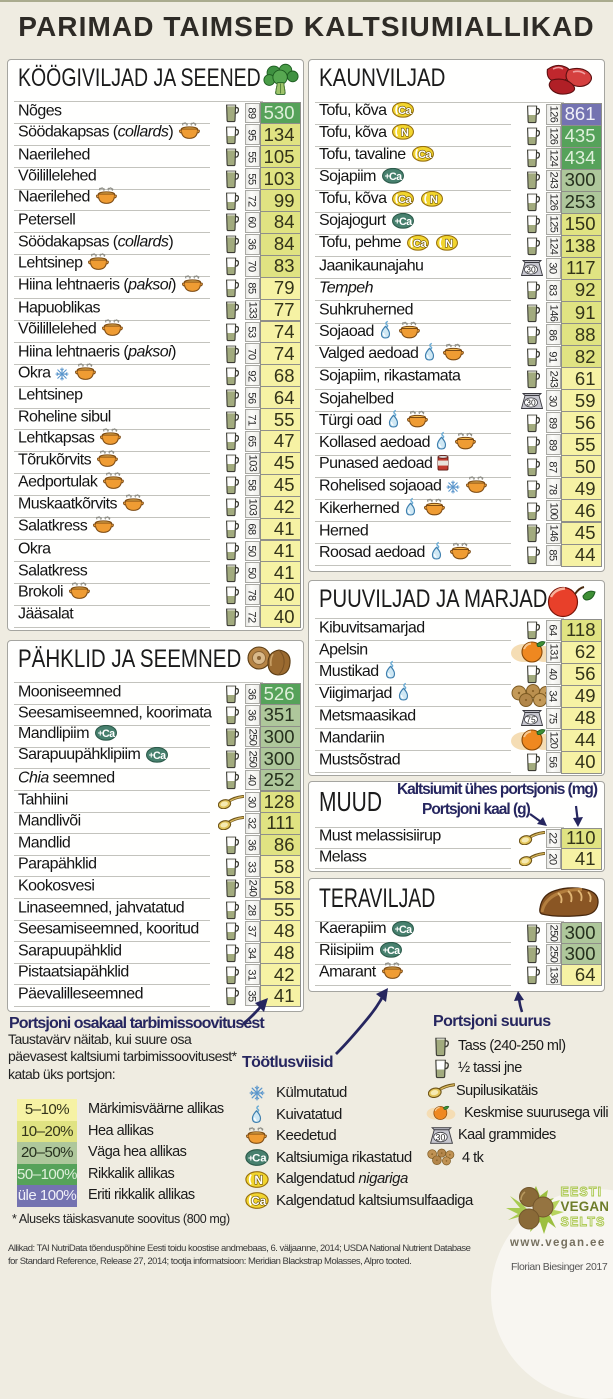  What do you see at coordinates (584, 1206) in the screenshot?
I see `svg-text: VEGAN` at bounding box center [584, 1206].